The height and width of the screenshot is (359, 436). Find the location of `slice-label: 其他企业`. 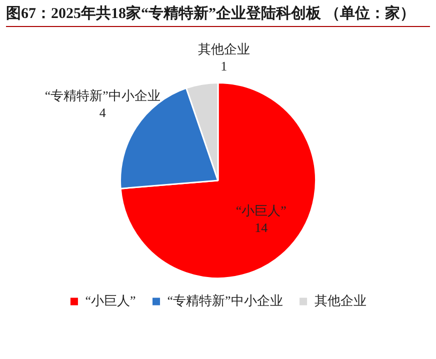

slice-label: 其他企业 is located at coordinates (224, 49).